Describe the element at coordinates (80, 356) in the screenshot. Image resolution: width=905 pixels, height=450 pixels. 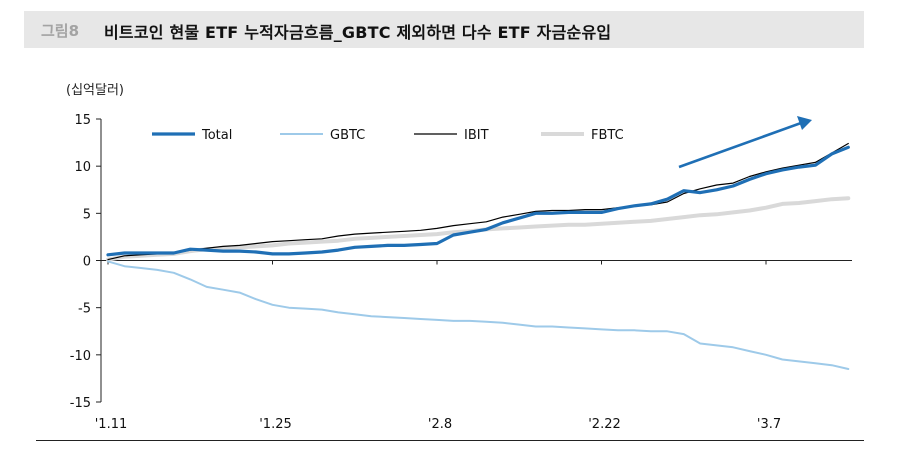
I see `y-tick-label: -10` at that location.